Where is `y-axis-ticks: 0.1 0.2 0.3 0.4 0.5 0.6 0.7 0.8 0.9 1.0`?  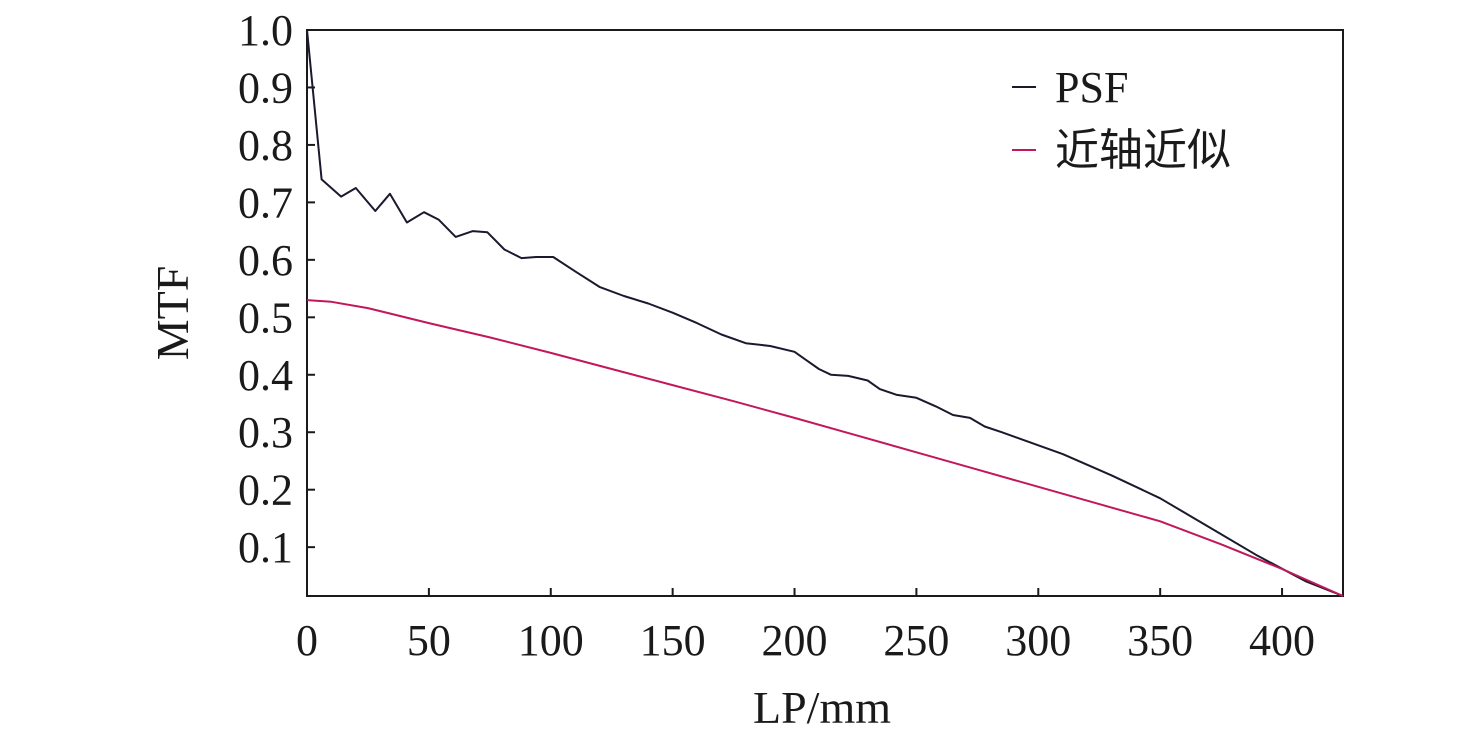 y-axis-ticks: 0.1 0.2 0.3 0.4 0.5 0.6 0.7 0.8 0.9 1.0 is located at coordinates (276, 289).